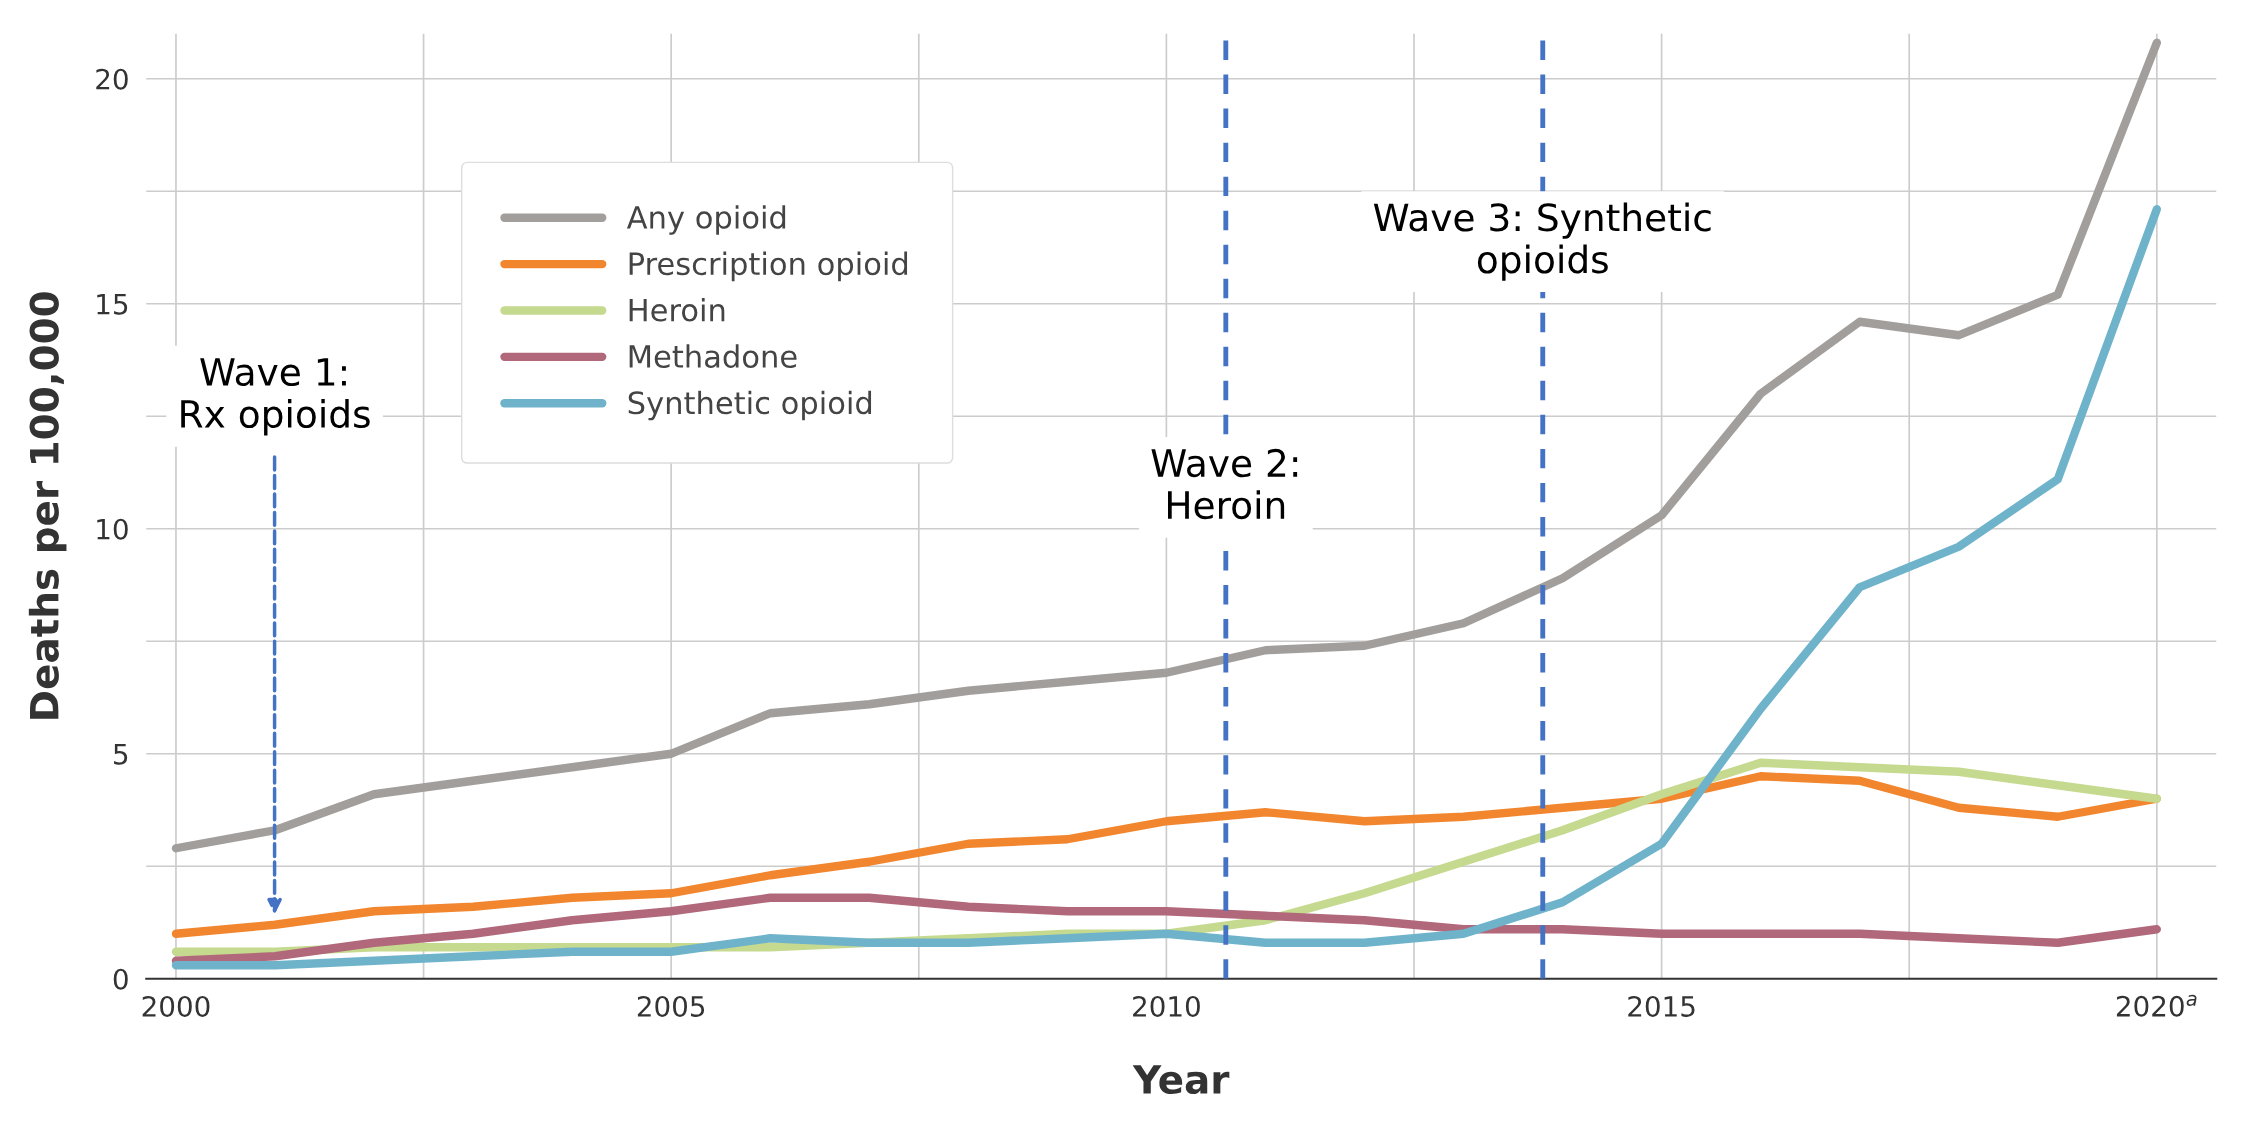 Image resolution: width=2250 pixels, height=1125 pixels. What do you see at coordinates (47, 505) in the screenshot?
I see `y-axis-title: Deaths per 100,000` at bounding box center [47, 505].